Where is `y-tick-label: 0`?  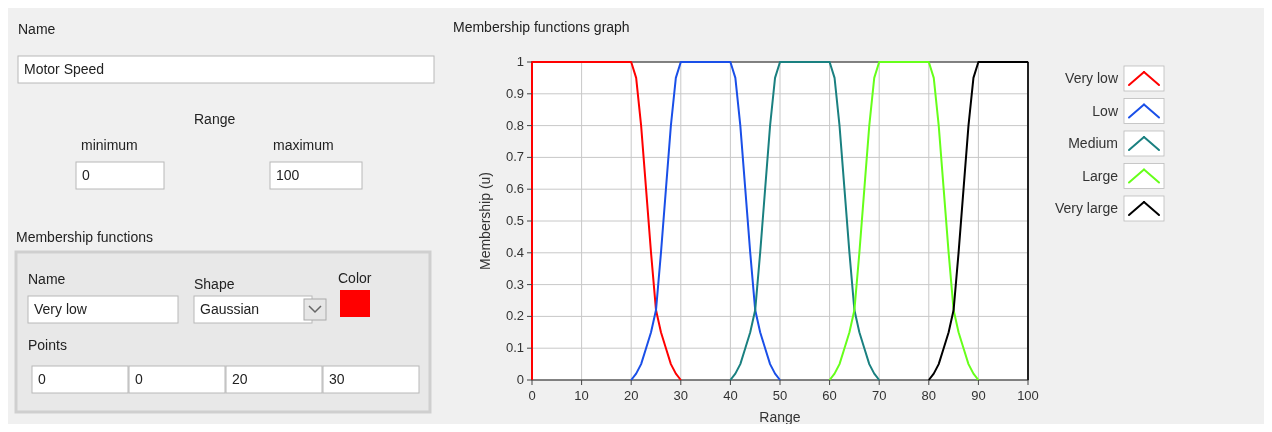
y-tick-label: 0 is located at coordinates (520, 379).